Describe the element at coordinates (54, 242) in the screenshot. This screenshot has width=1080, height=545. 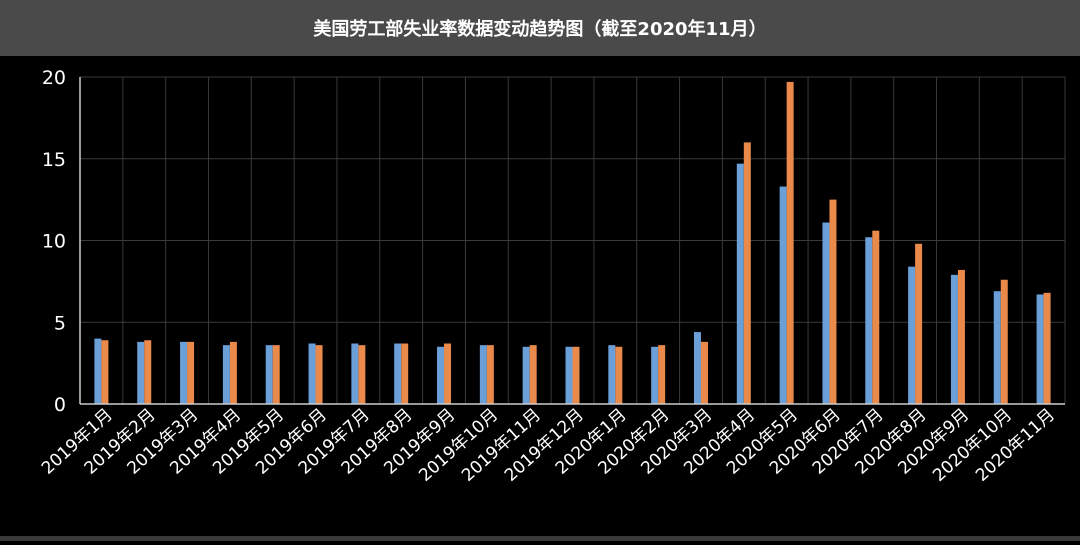
I see `y-tick-label: 10` at that location.